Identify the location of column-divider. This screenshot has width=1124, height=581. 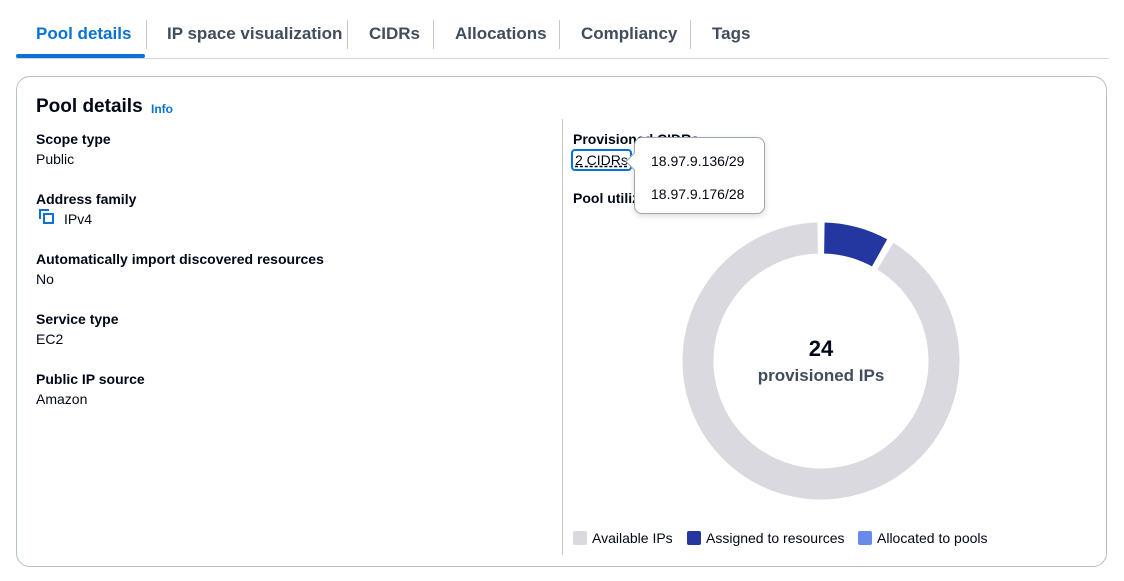
(562, 337).